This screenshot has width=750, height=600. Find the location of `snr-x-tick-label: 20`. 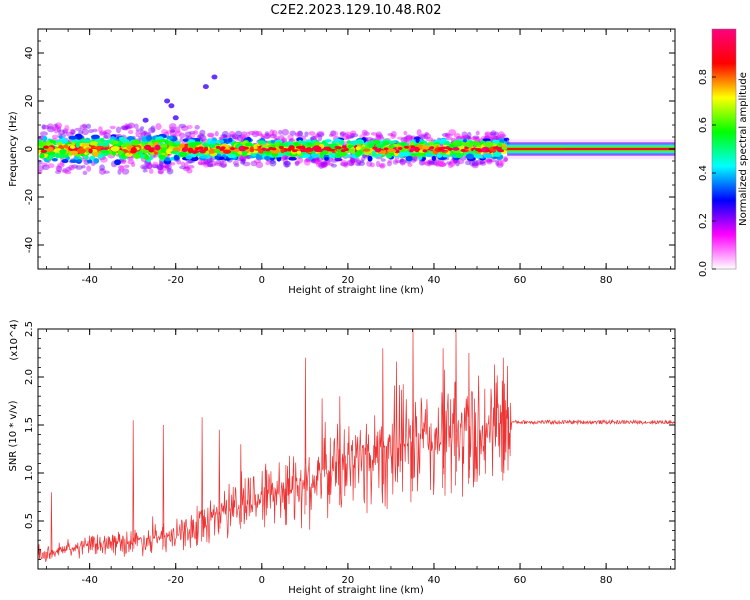

snr-x-tick-label: 20 is located at coordinates (348, 580).